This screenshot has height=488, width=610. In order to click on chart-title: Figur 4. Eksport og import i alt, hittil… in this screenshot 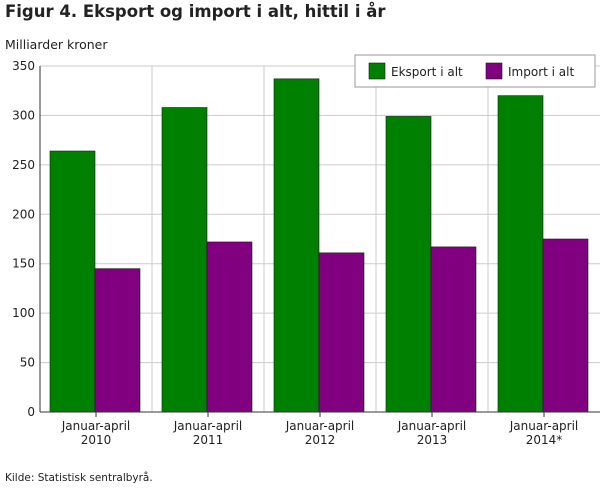, I will do `click(195, 11)`.